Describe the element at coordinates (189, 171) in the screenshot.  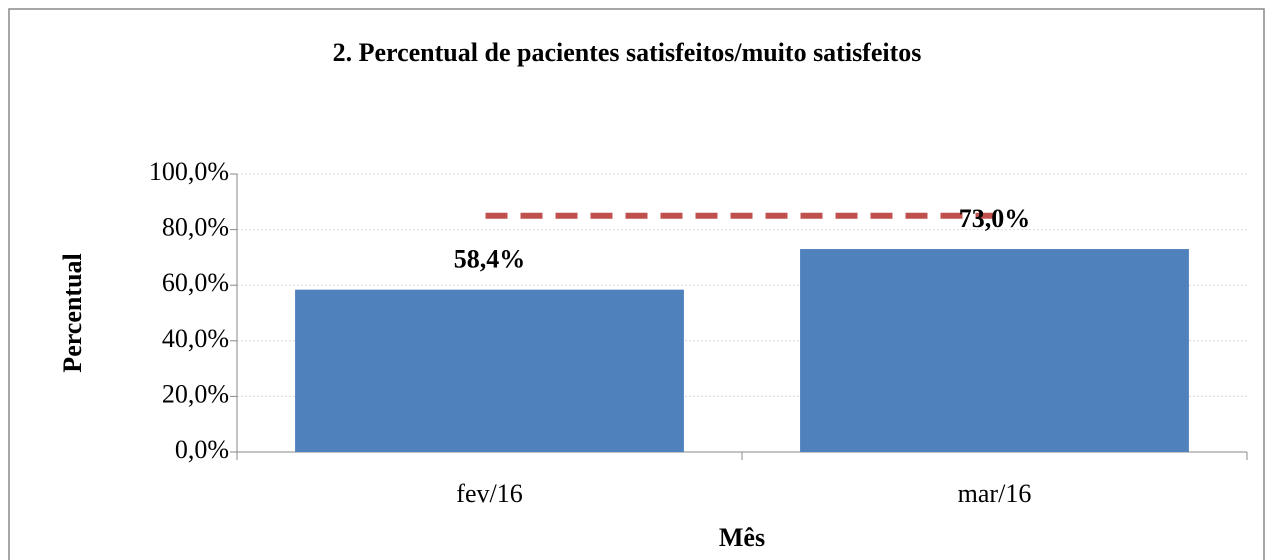
I see `y-tick-label: 100,0%` at that location.